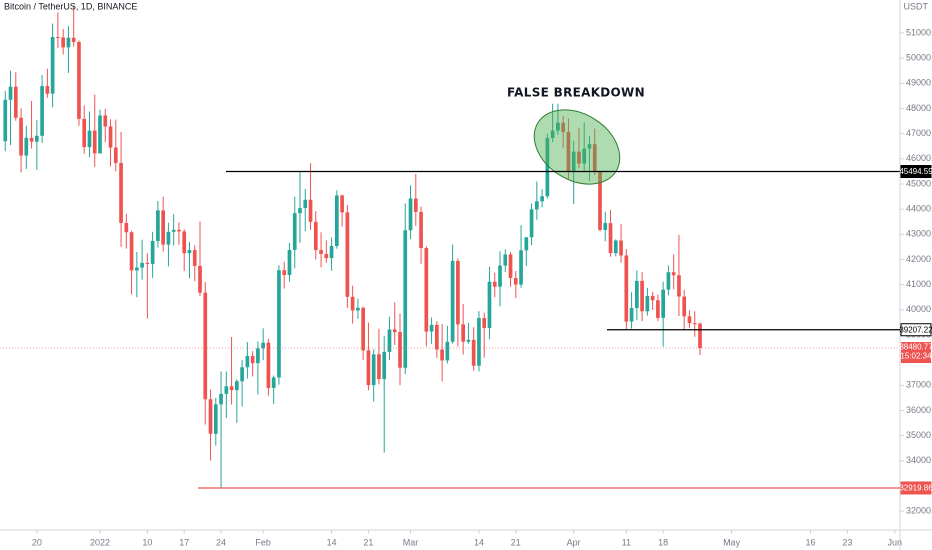 The height and width of the screenshot is (550, 932). What do you see at coordinates (626, 542) in the screenshot?
I see `x-tick-label: 11` at bounding box center [626, 542].